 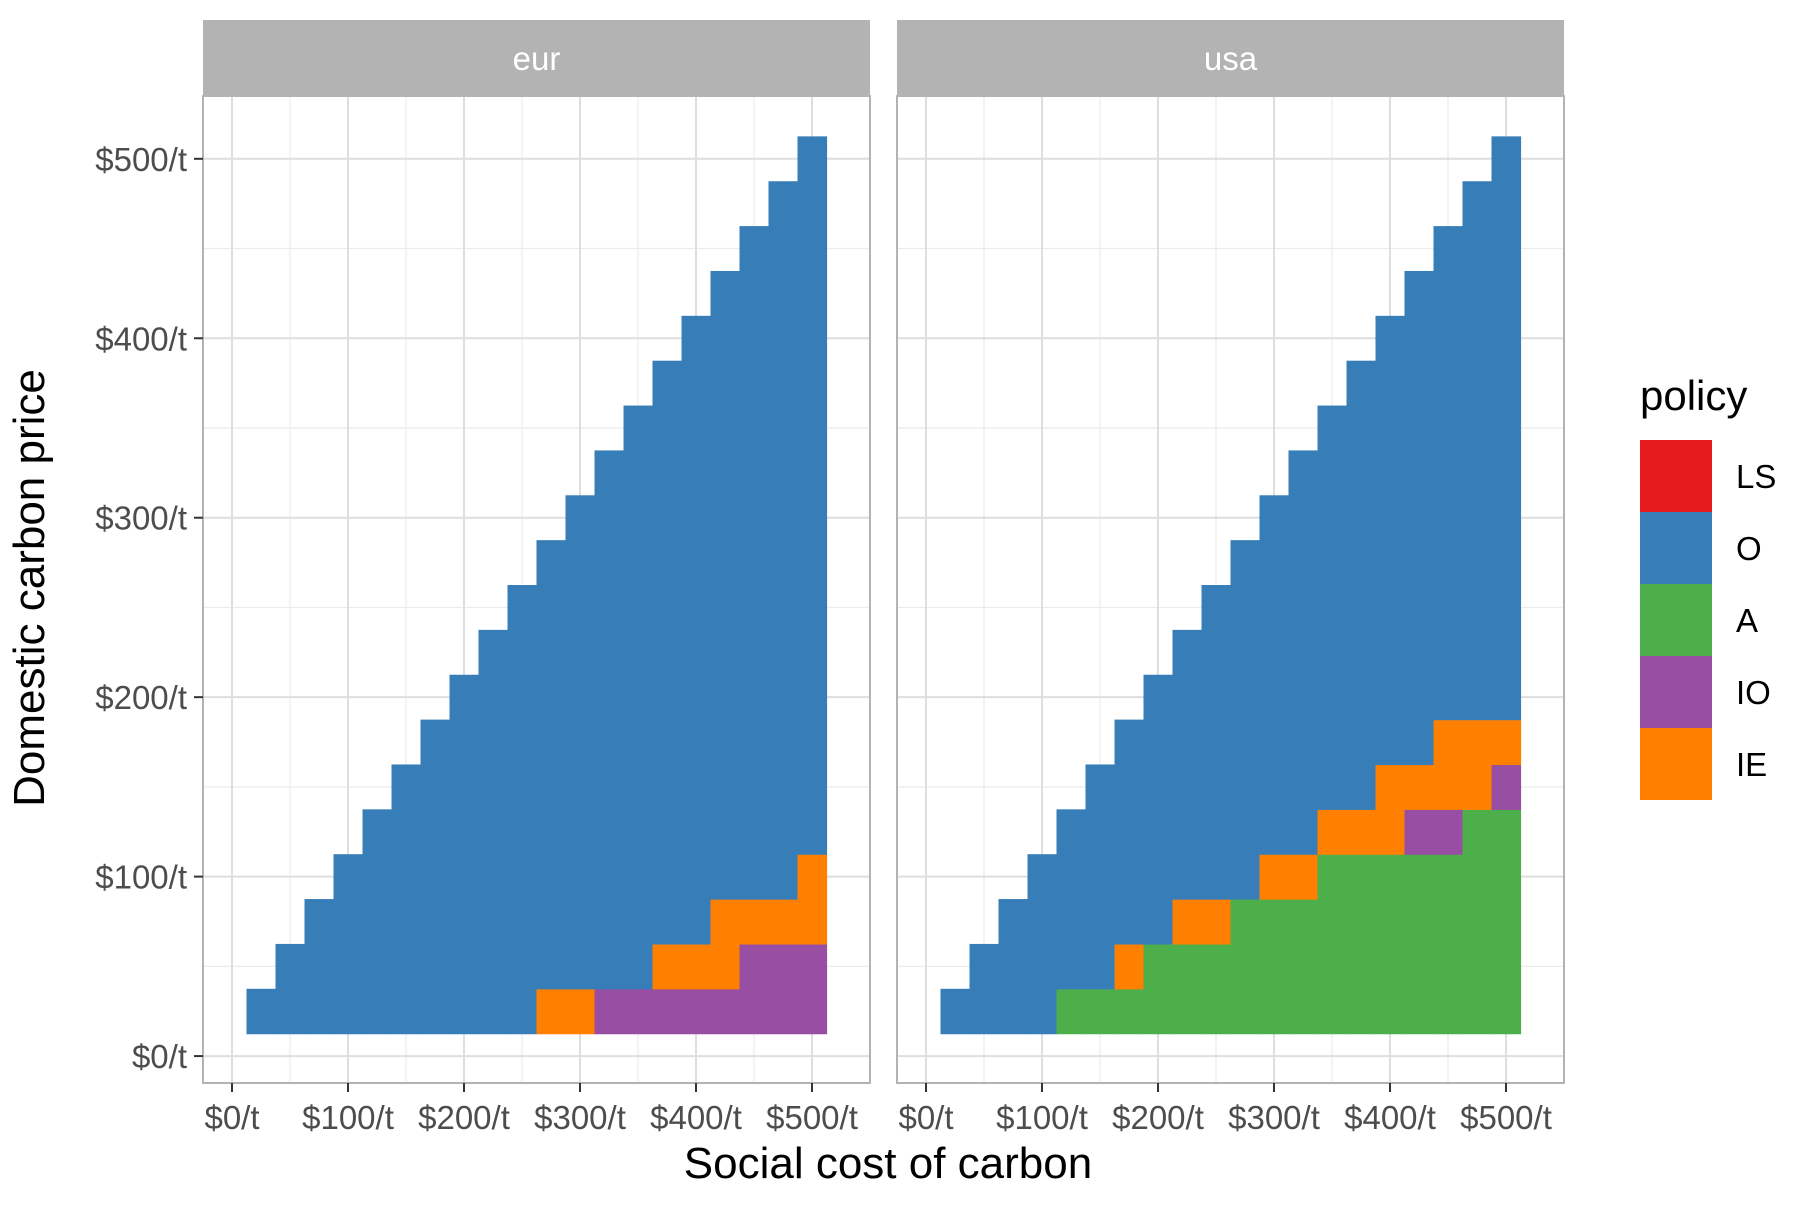 I want to click on legend-label-IO: IO, so click(x=1753, y=692).